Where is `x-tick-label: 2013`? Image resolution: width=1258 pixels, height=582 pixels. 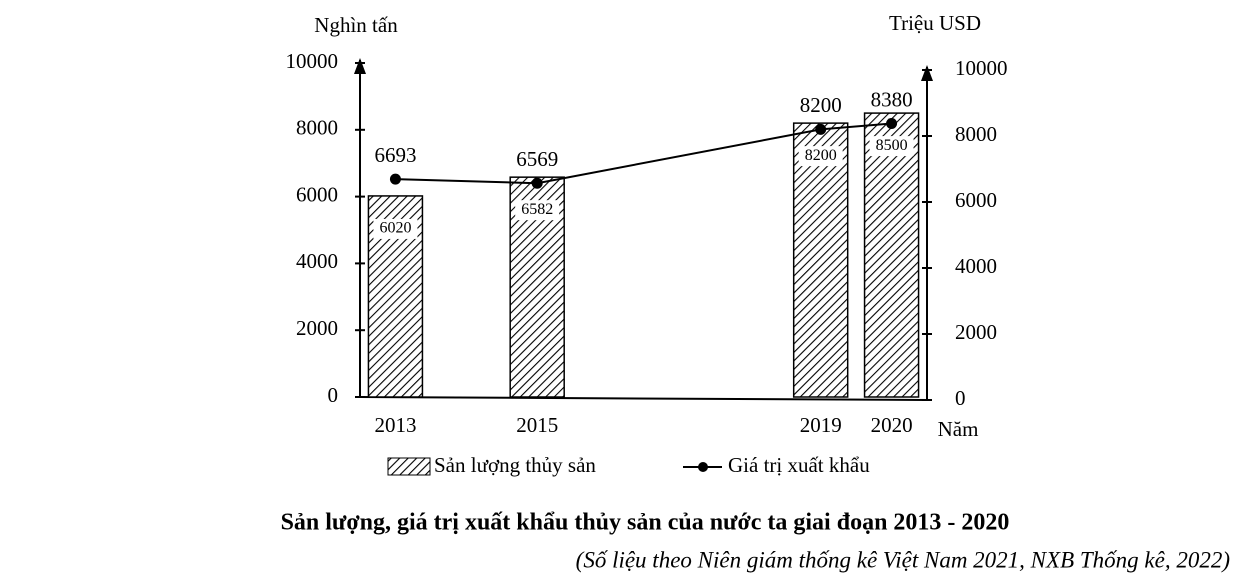 x-tick-label: 2013 is located at coordinates (395, 425).